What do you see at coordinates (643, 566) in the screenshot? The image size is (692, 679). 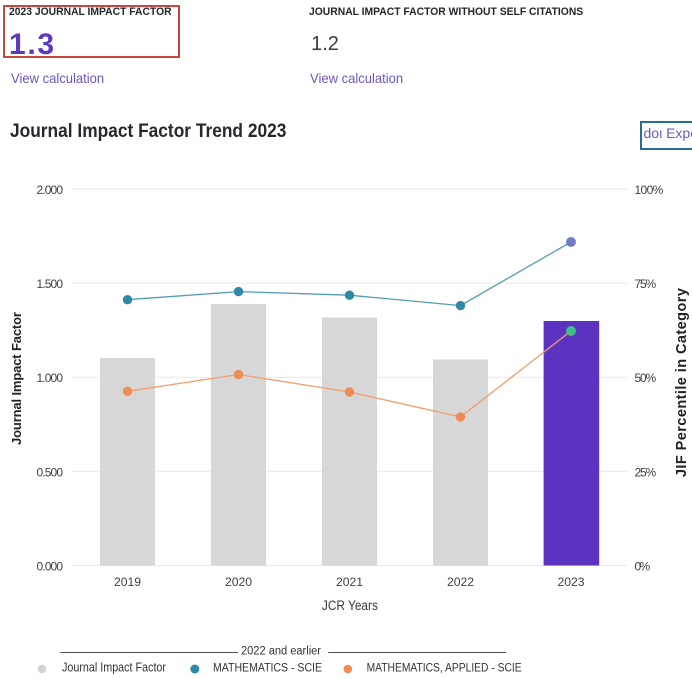 I see `svg-text: 0%` at bounding box center [643, 566].